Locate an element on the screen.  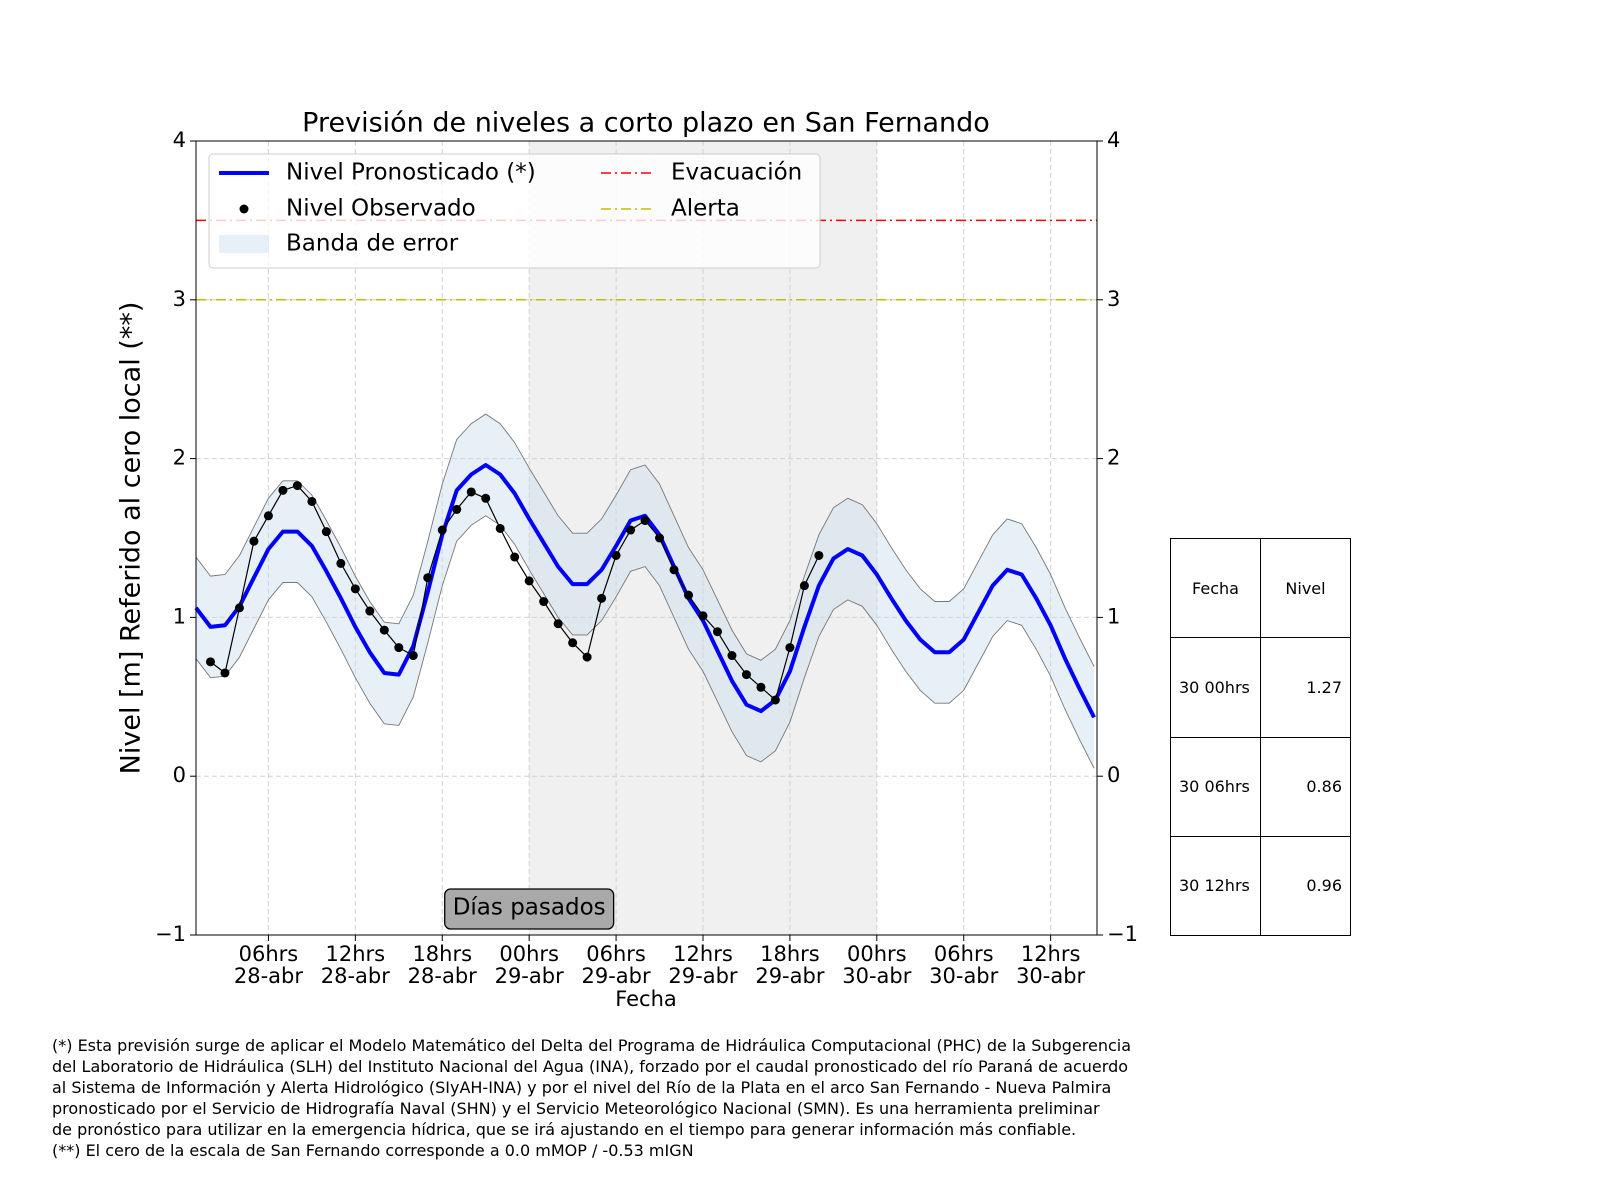
y2-tick-label: 1 is located at coordinates (1113, 616).